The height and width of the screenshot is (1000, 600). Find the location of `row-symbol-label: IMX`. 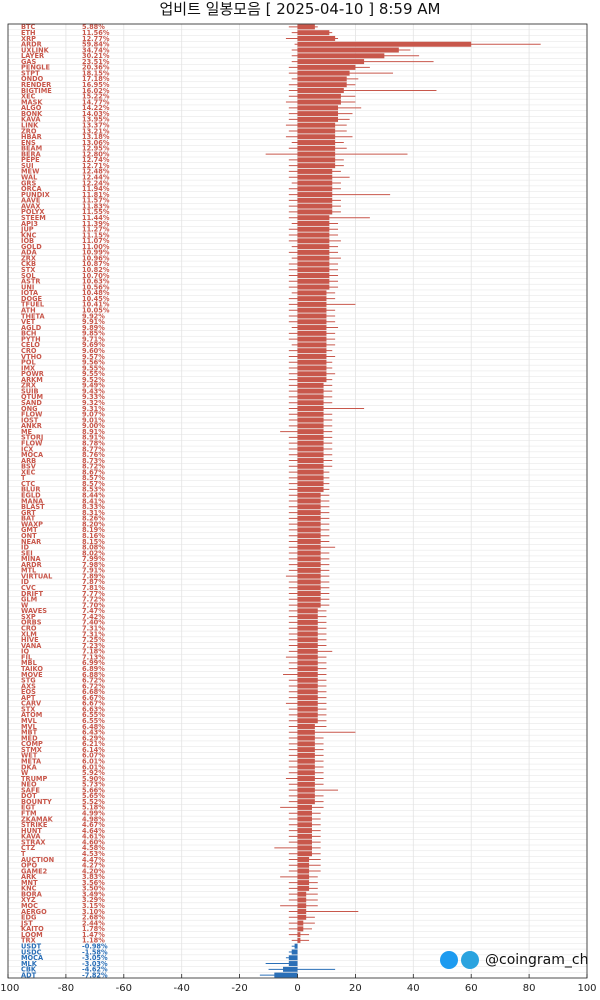

row-symbol-label: IMX is located at coordinates (28, 368).